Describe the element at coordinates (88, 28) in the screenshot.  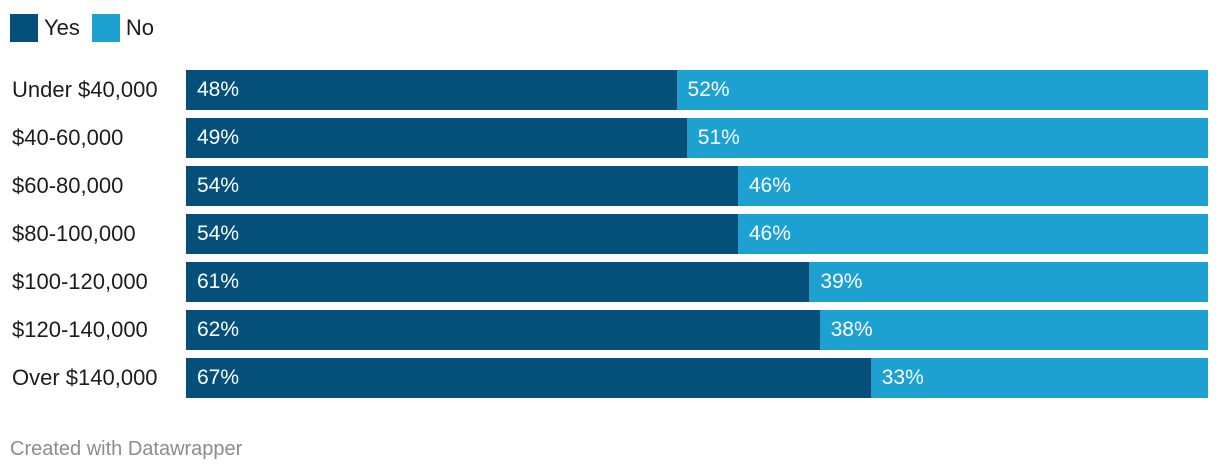
I see `chart-legend: Yes No` at that location.